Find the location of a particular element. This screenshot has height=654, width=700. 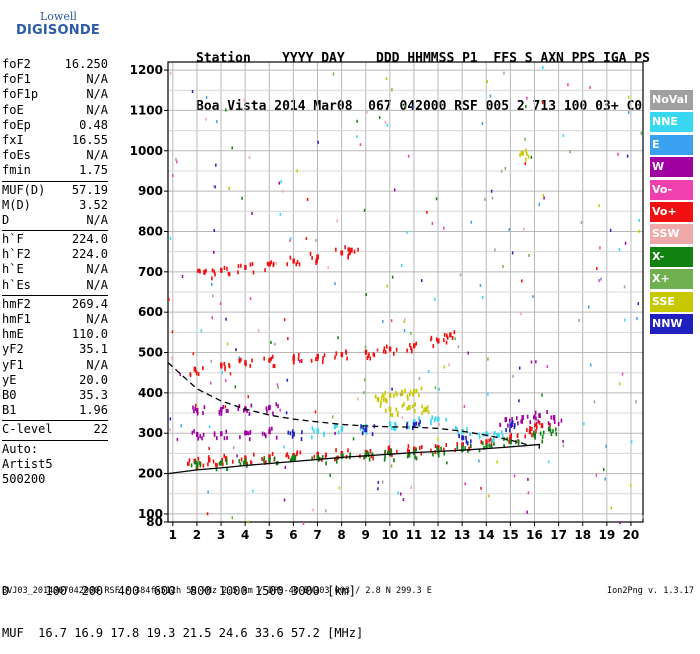

version-label: Ion2Png v. 1.3.17 is located at coordinates (650, 591).